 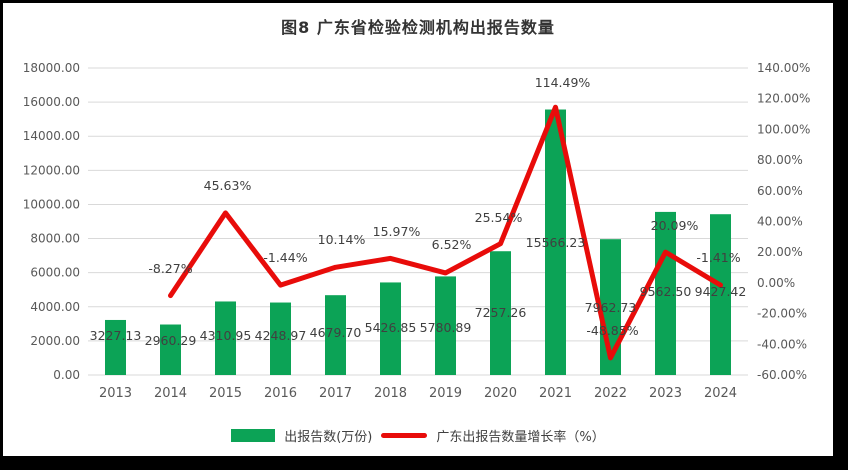 I want to click on right-axis-tick-label: -60.00%, so click(x=782, y=375).